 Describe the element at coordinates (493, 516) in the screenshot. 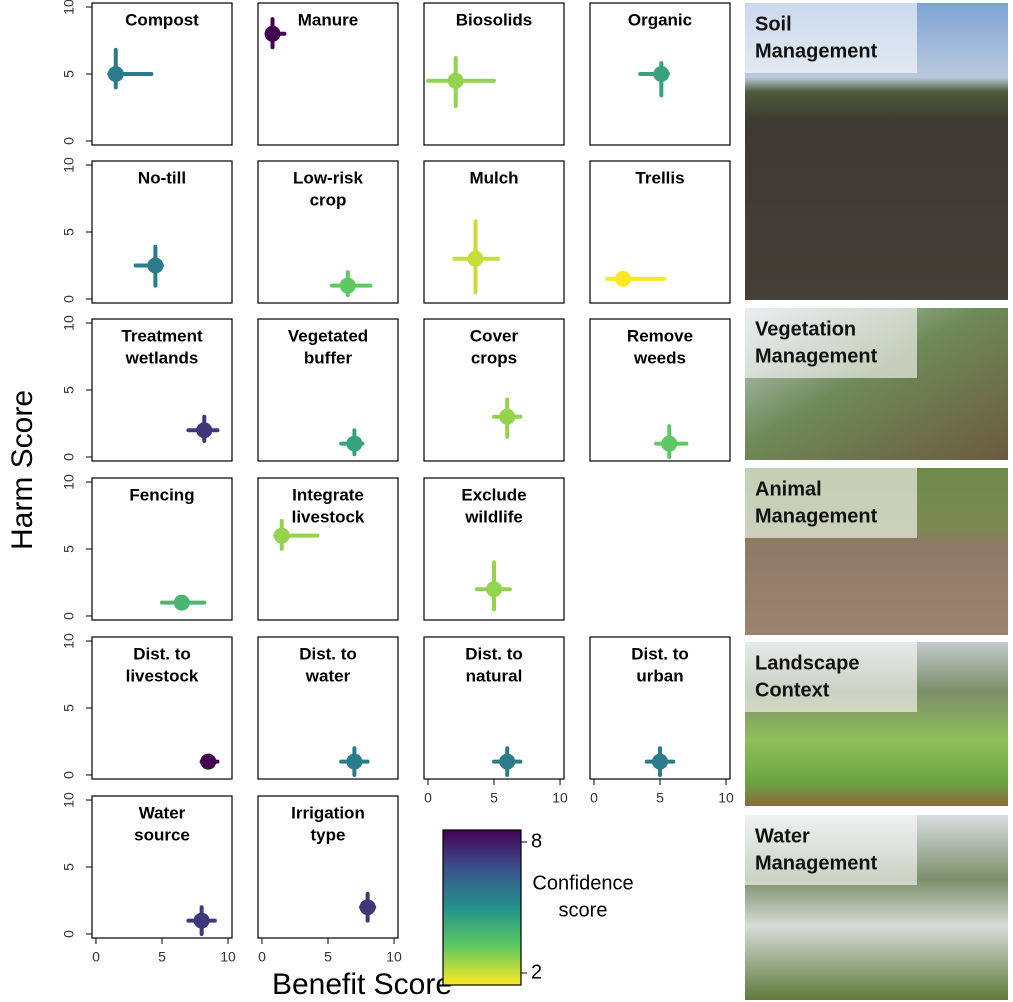

I see `panel-title: wildlife` at that location.